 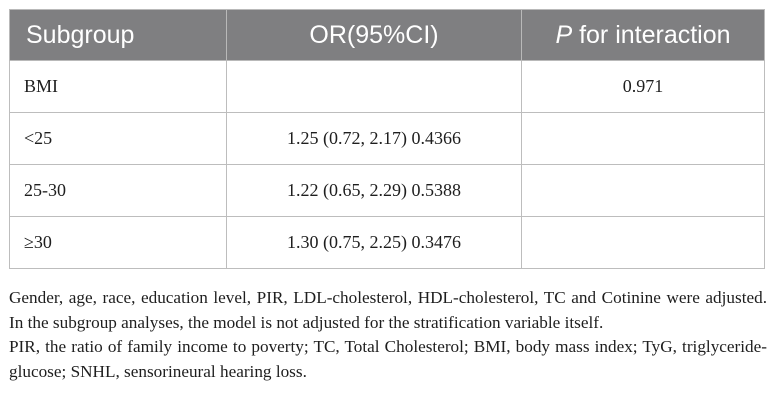 I want to click on cell-or-ci: 1.22 (0.65, 2.29) 0.5388, so click(x=374, y=190).